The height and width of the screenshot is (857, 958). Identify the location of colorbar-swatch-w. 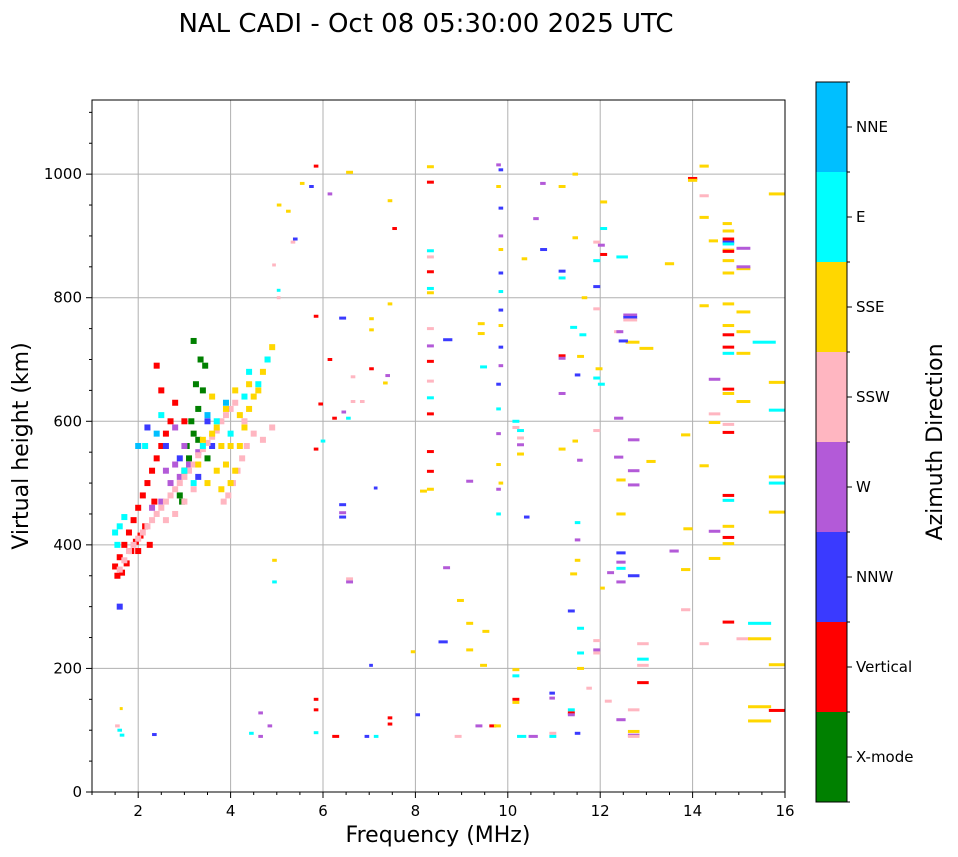
(831, 487).